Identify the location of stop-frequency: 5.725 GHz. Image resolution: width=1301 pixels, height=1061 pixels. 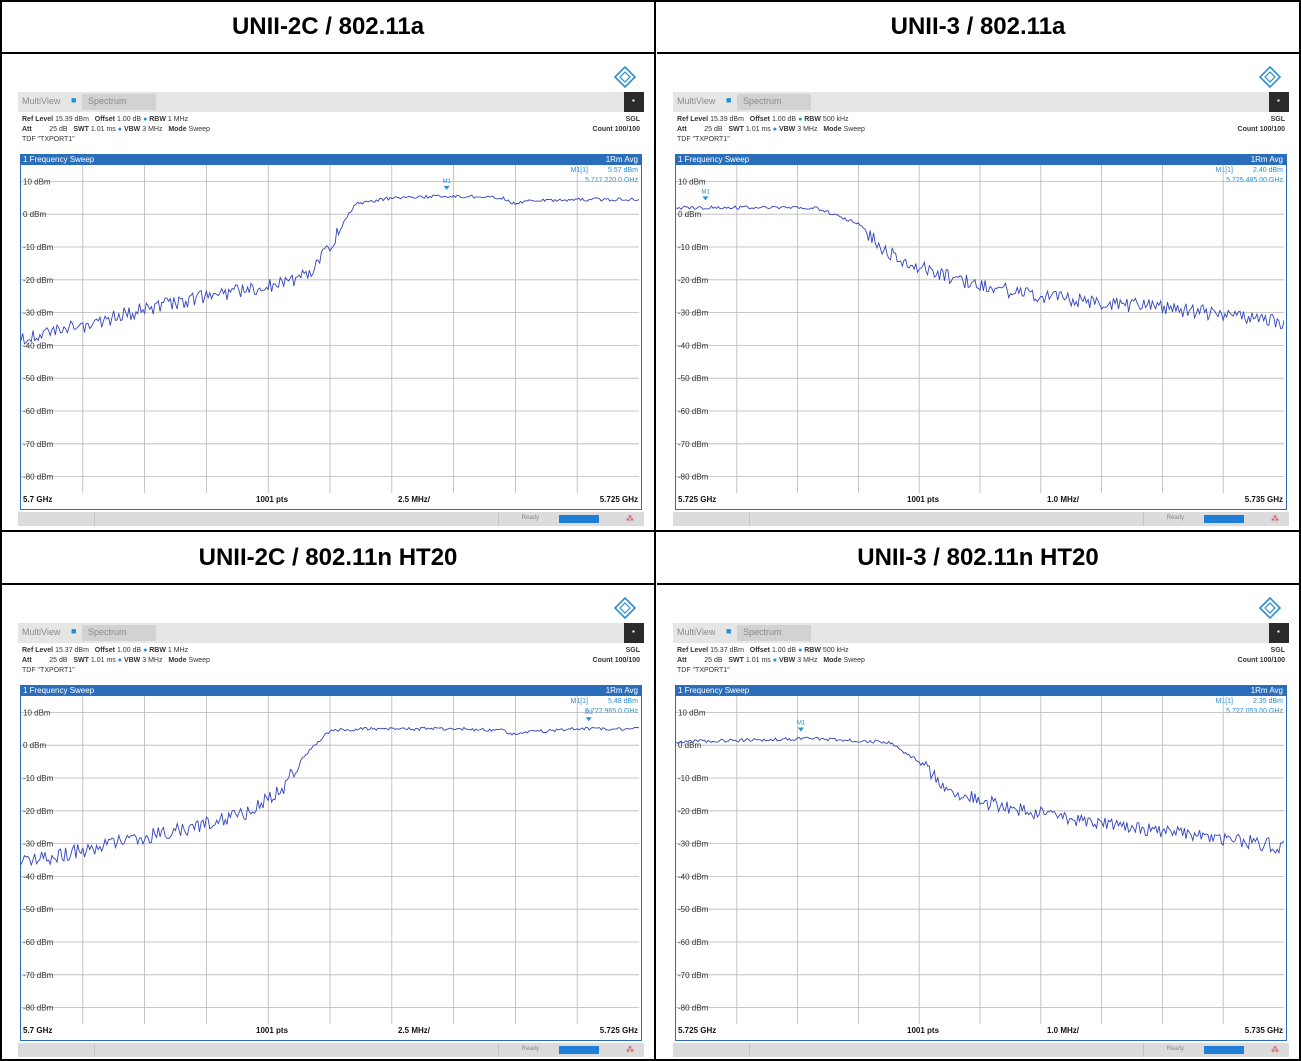
(618, 1030).